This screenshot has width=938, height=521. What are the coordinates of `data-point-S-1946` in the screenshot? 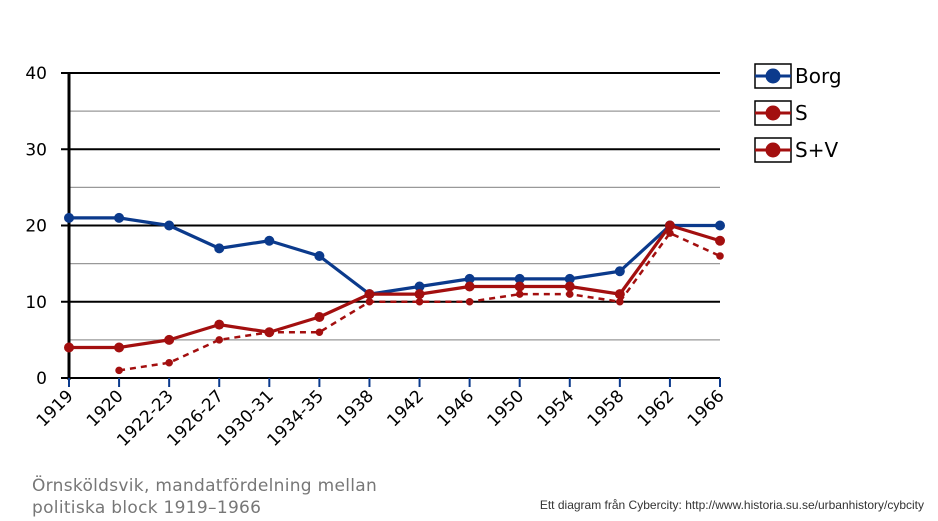 It's located at (469, 301).